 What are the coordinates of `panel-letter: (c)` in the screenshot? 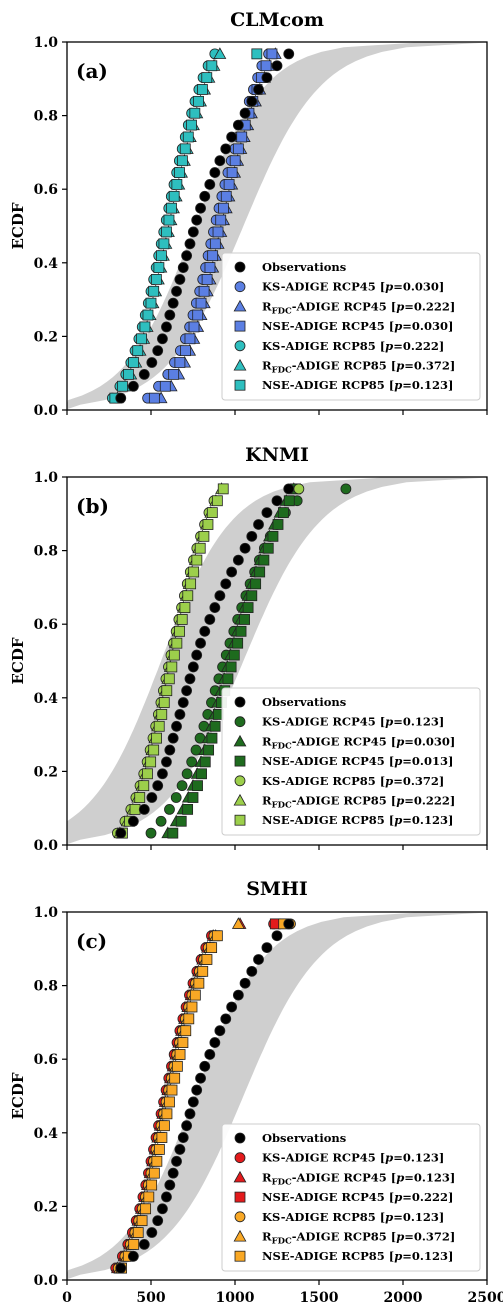 It's located at (91, 941).